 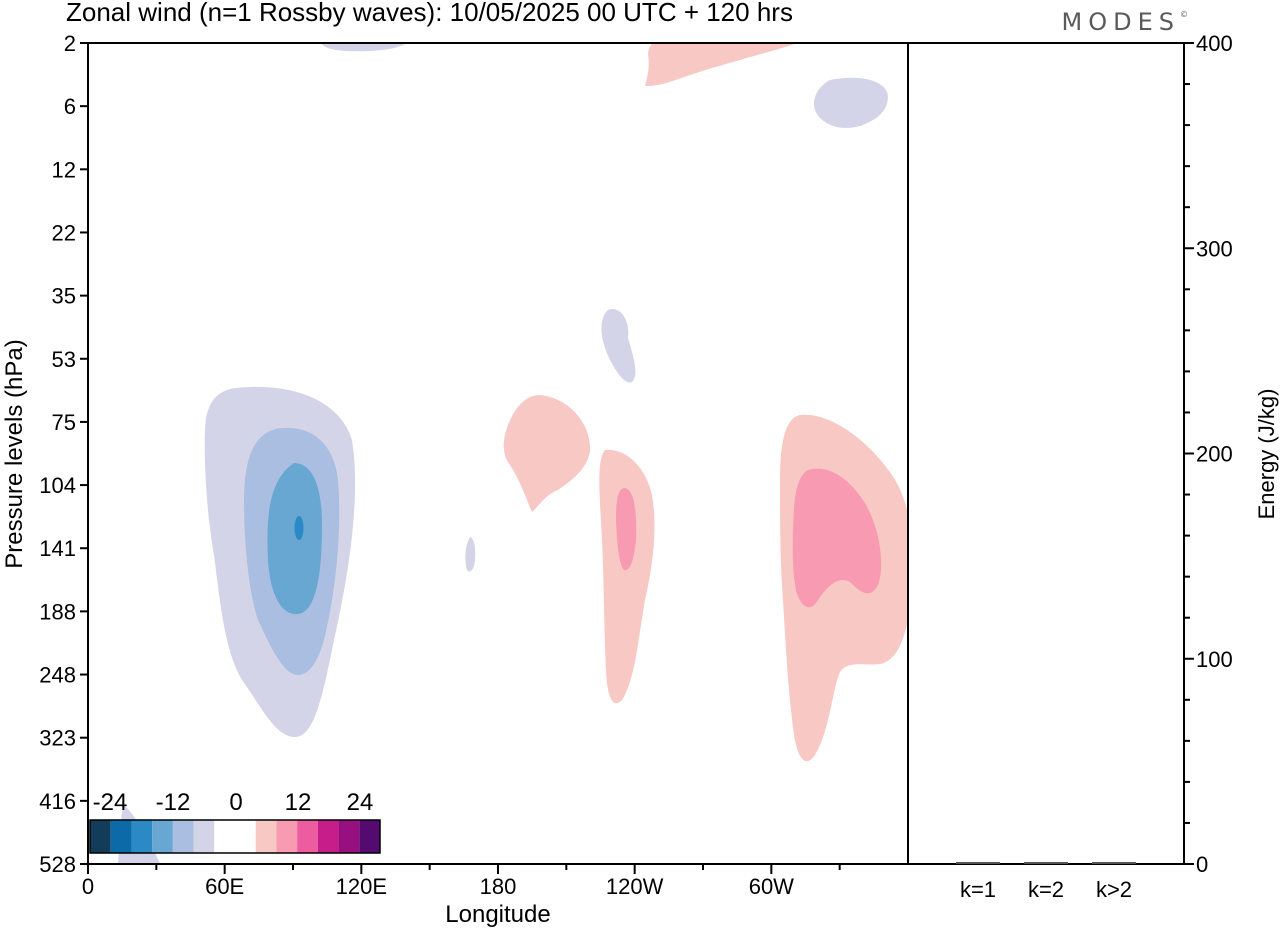 What do you see at coordinates (1214, 43) in the screenshot?
I see `energy-tick-label: 400` at bounding box center [1214, 43].